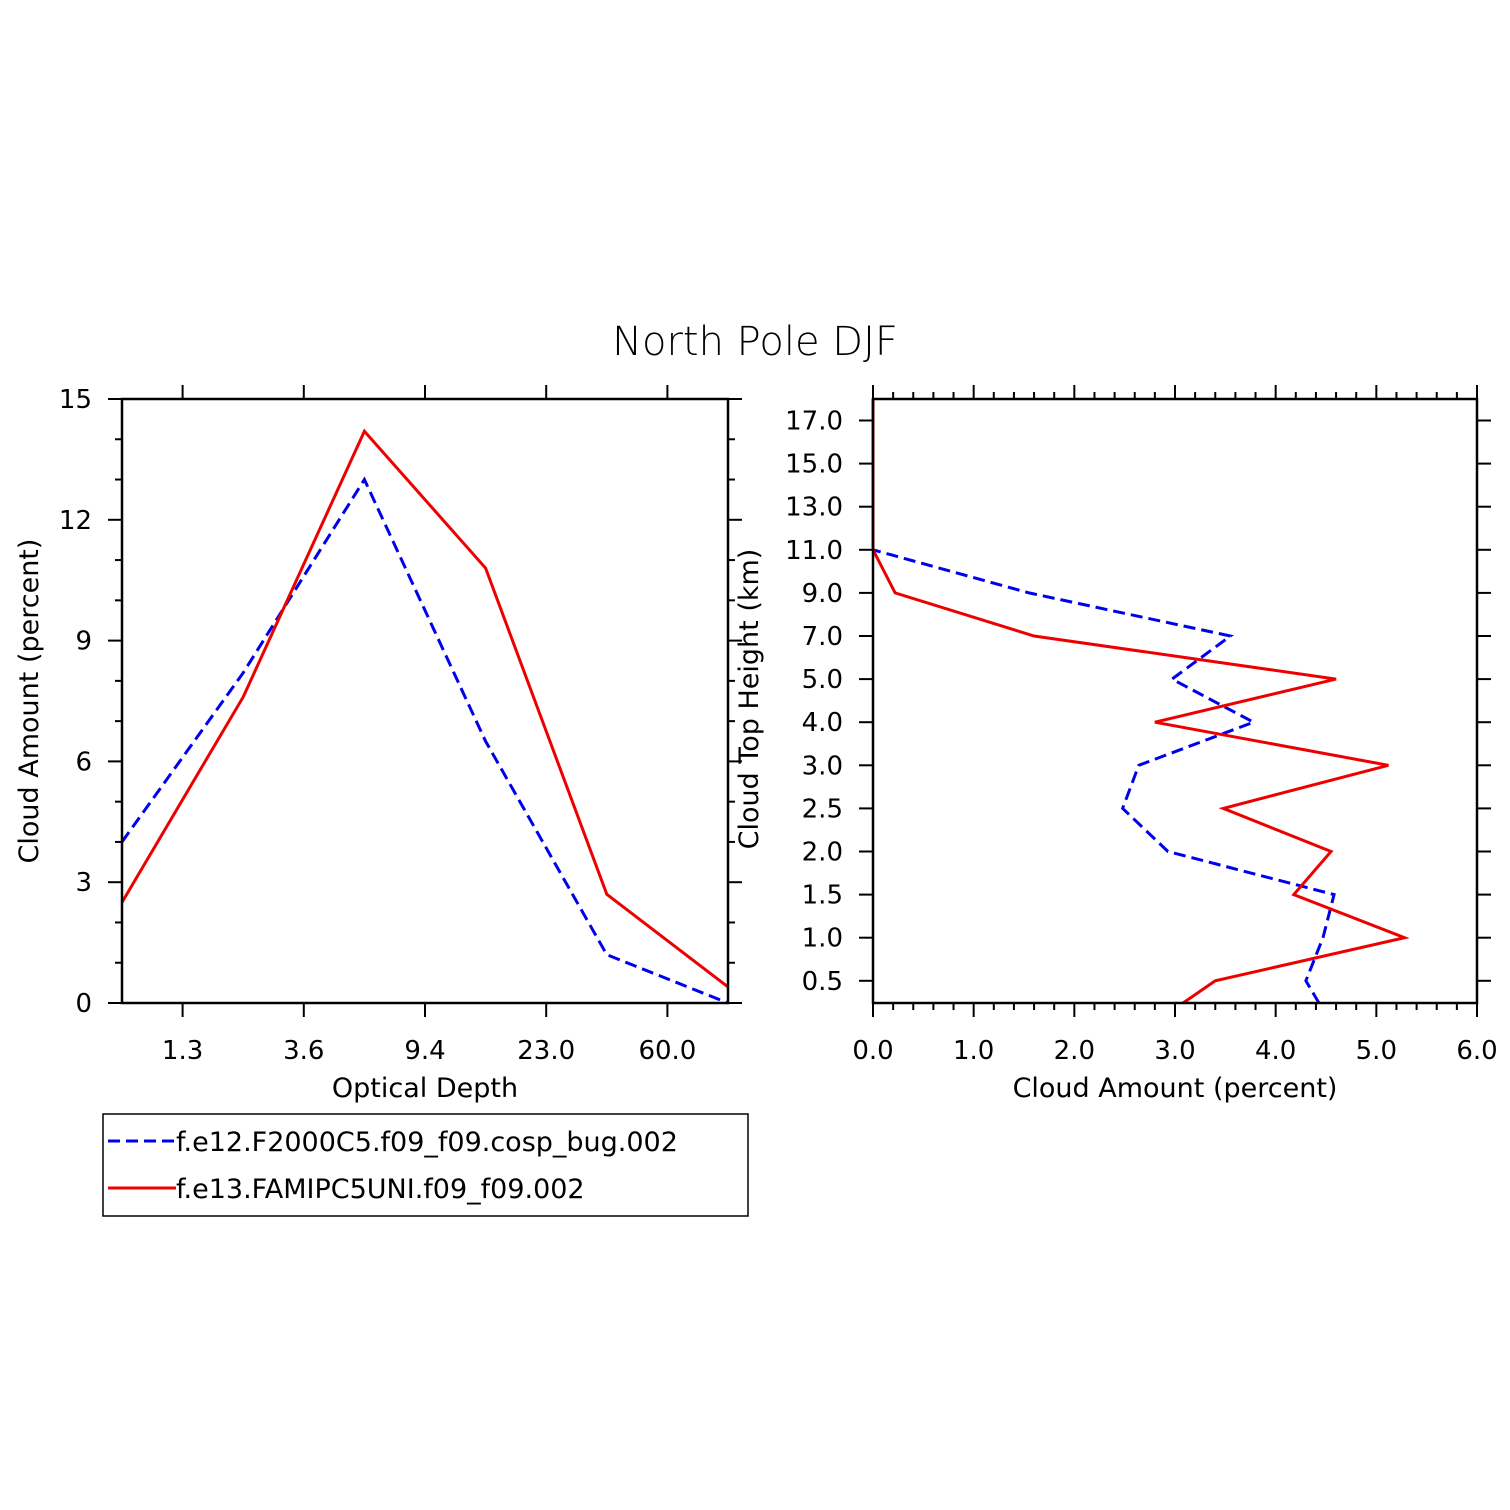 Image resolution: width=1510 pixels, height=1510 pixels. I want to click on left-y-tick-label: 3, so click(83, 883).